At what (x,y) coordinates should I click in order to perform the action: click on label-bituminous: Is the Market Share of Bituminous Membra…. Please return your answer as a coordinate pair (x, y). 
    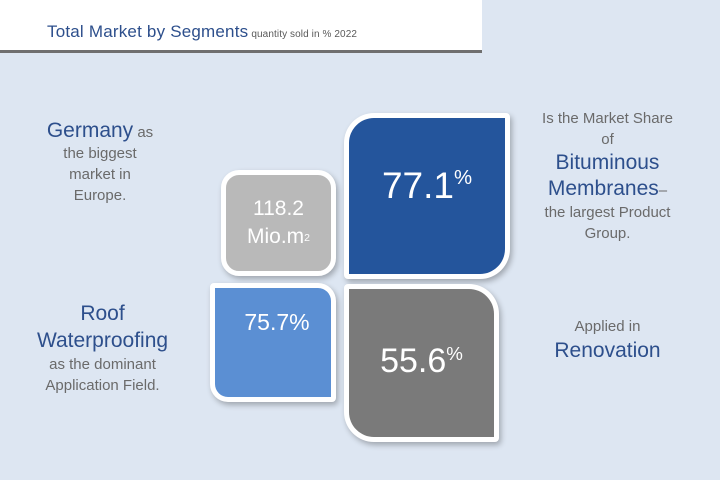
    Looking at the image, I should click on (607, 176).